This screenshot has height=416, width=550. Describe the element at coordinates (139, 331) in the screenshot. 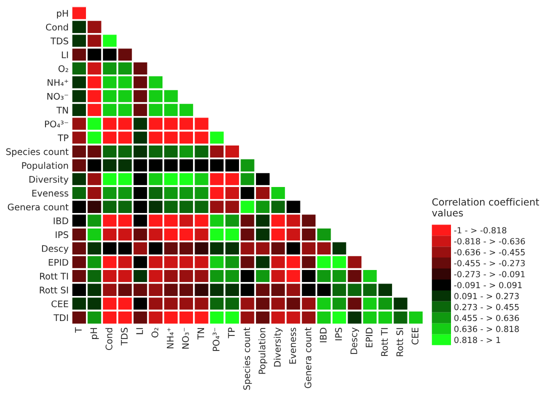

I see `x-tick-label: LI` at that location.